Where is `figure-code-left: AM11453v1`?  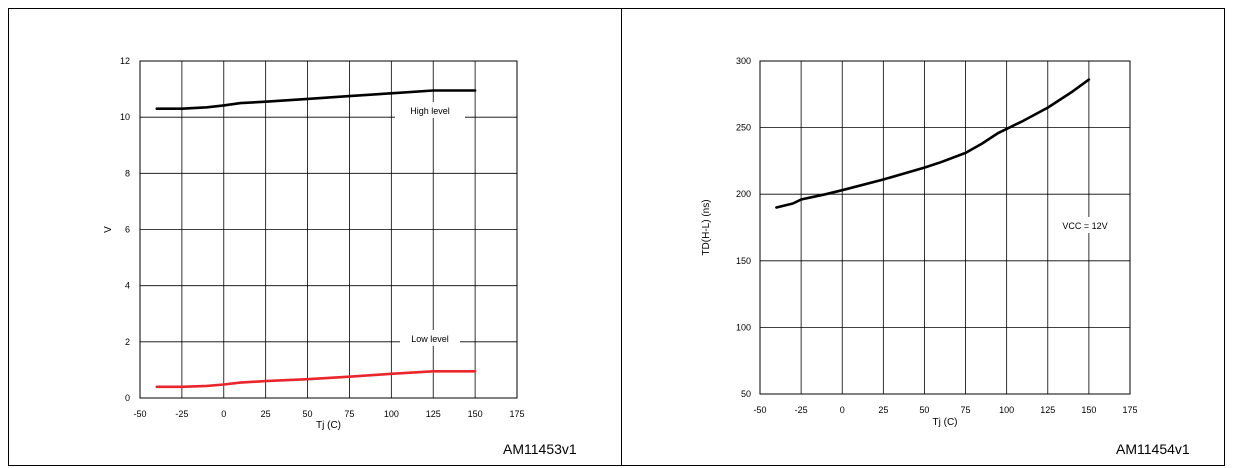 figure-code-left: AM11453v1 is located at coordinates (540, 449).